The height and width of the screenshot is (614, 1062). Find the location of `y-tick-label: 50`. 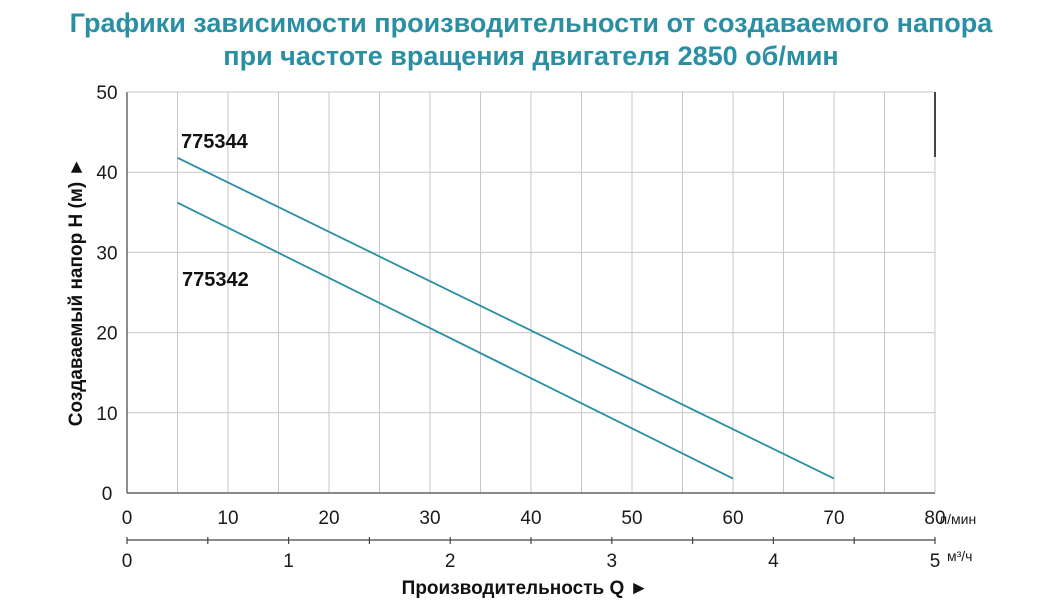

y-tick-label: 50 is located at coordinates (106, 93).